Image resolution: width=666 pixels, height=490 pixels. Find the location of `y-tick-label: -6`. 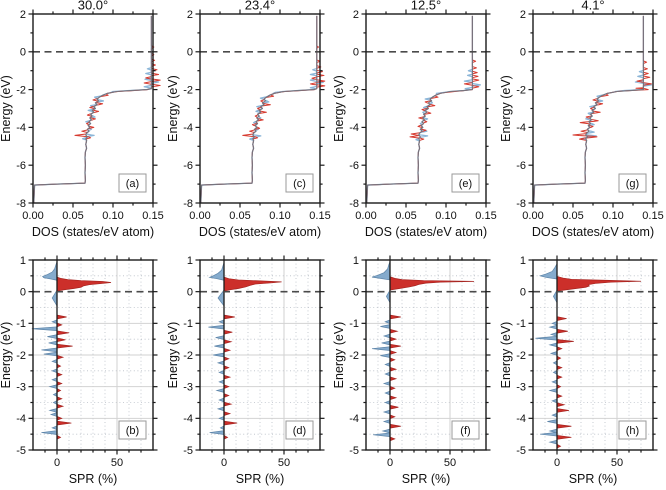

y-tick-label: -6 is located at coordinates (21, 166).